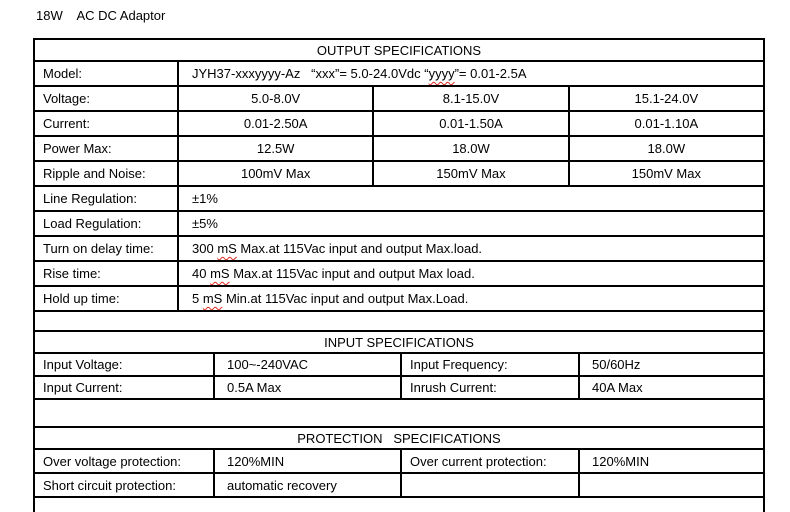 The height and width of the screenshot is (512, 790). Describe the element at coordinates (125, 365) in the screenshot. I see `row-label: Input Voltage:` at that location.